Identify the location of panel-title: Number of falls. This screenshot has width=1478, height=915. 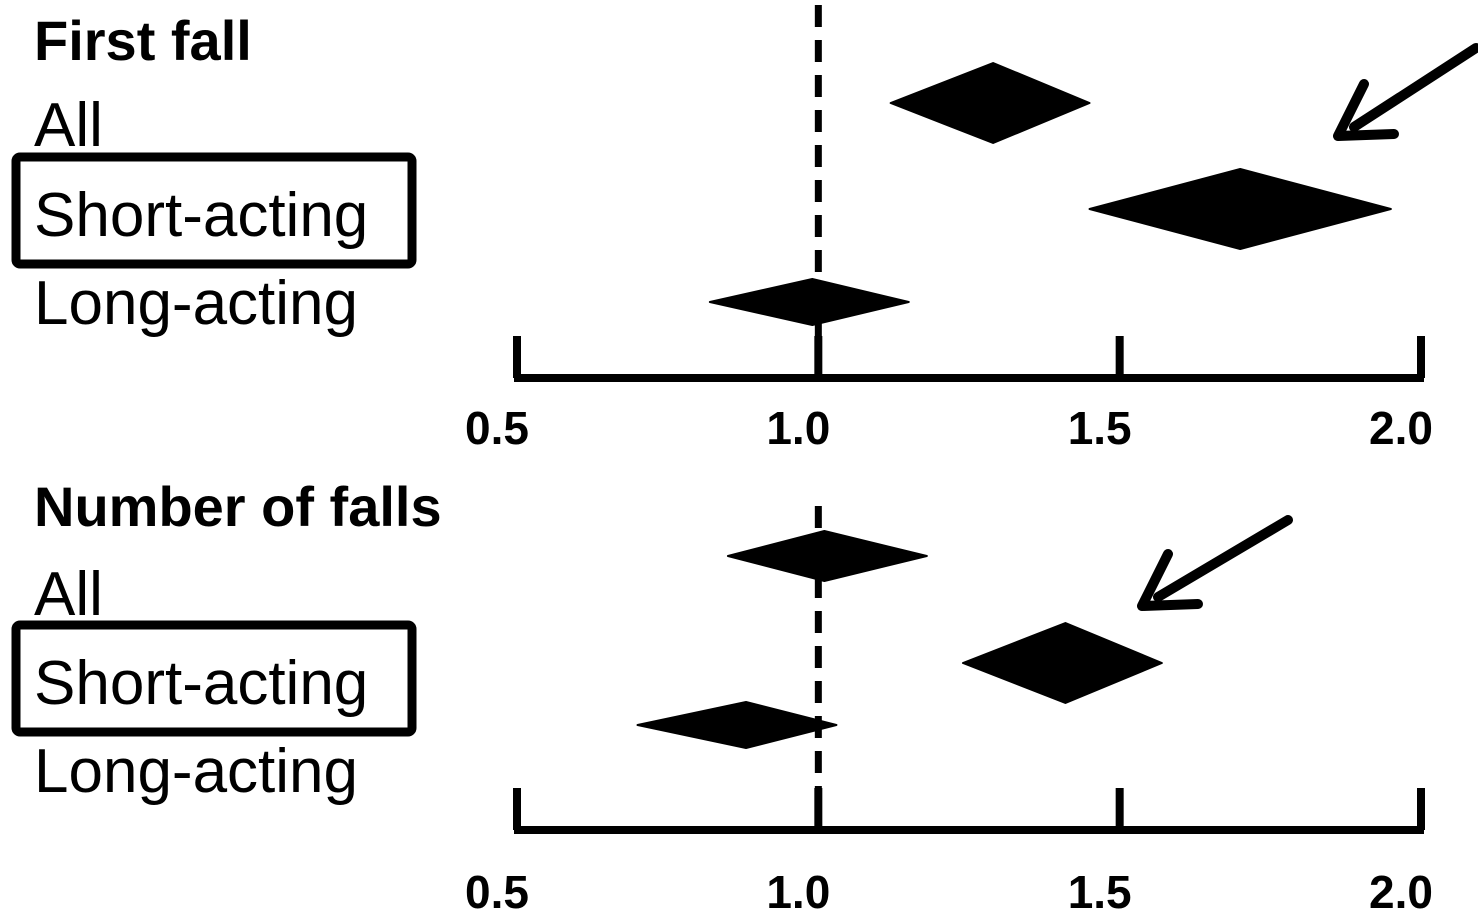
(238, 506).